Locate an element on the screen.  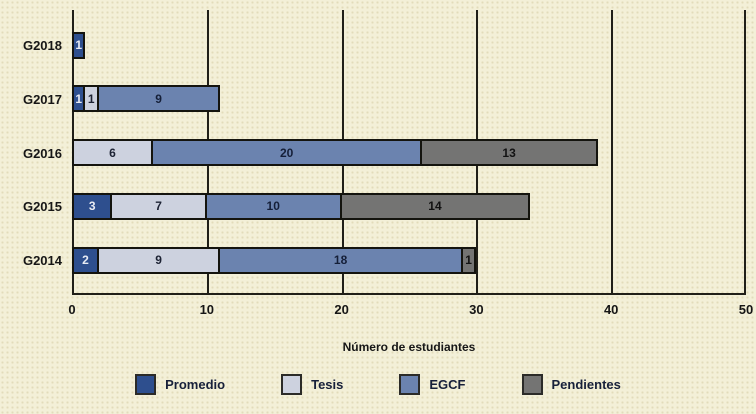
legend-label: Tesis is located at coordinates (327, 384).